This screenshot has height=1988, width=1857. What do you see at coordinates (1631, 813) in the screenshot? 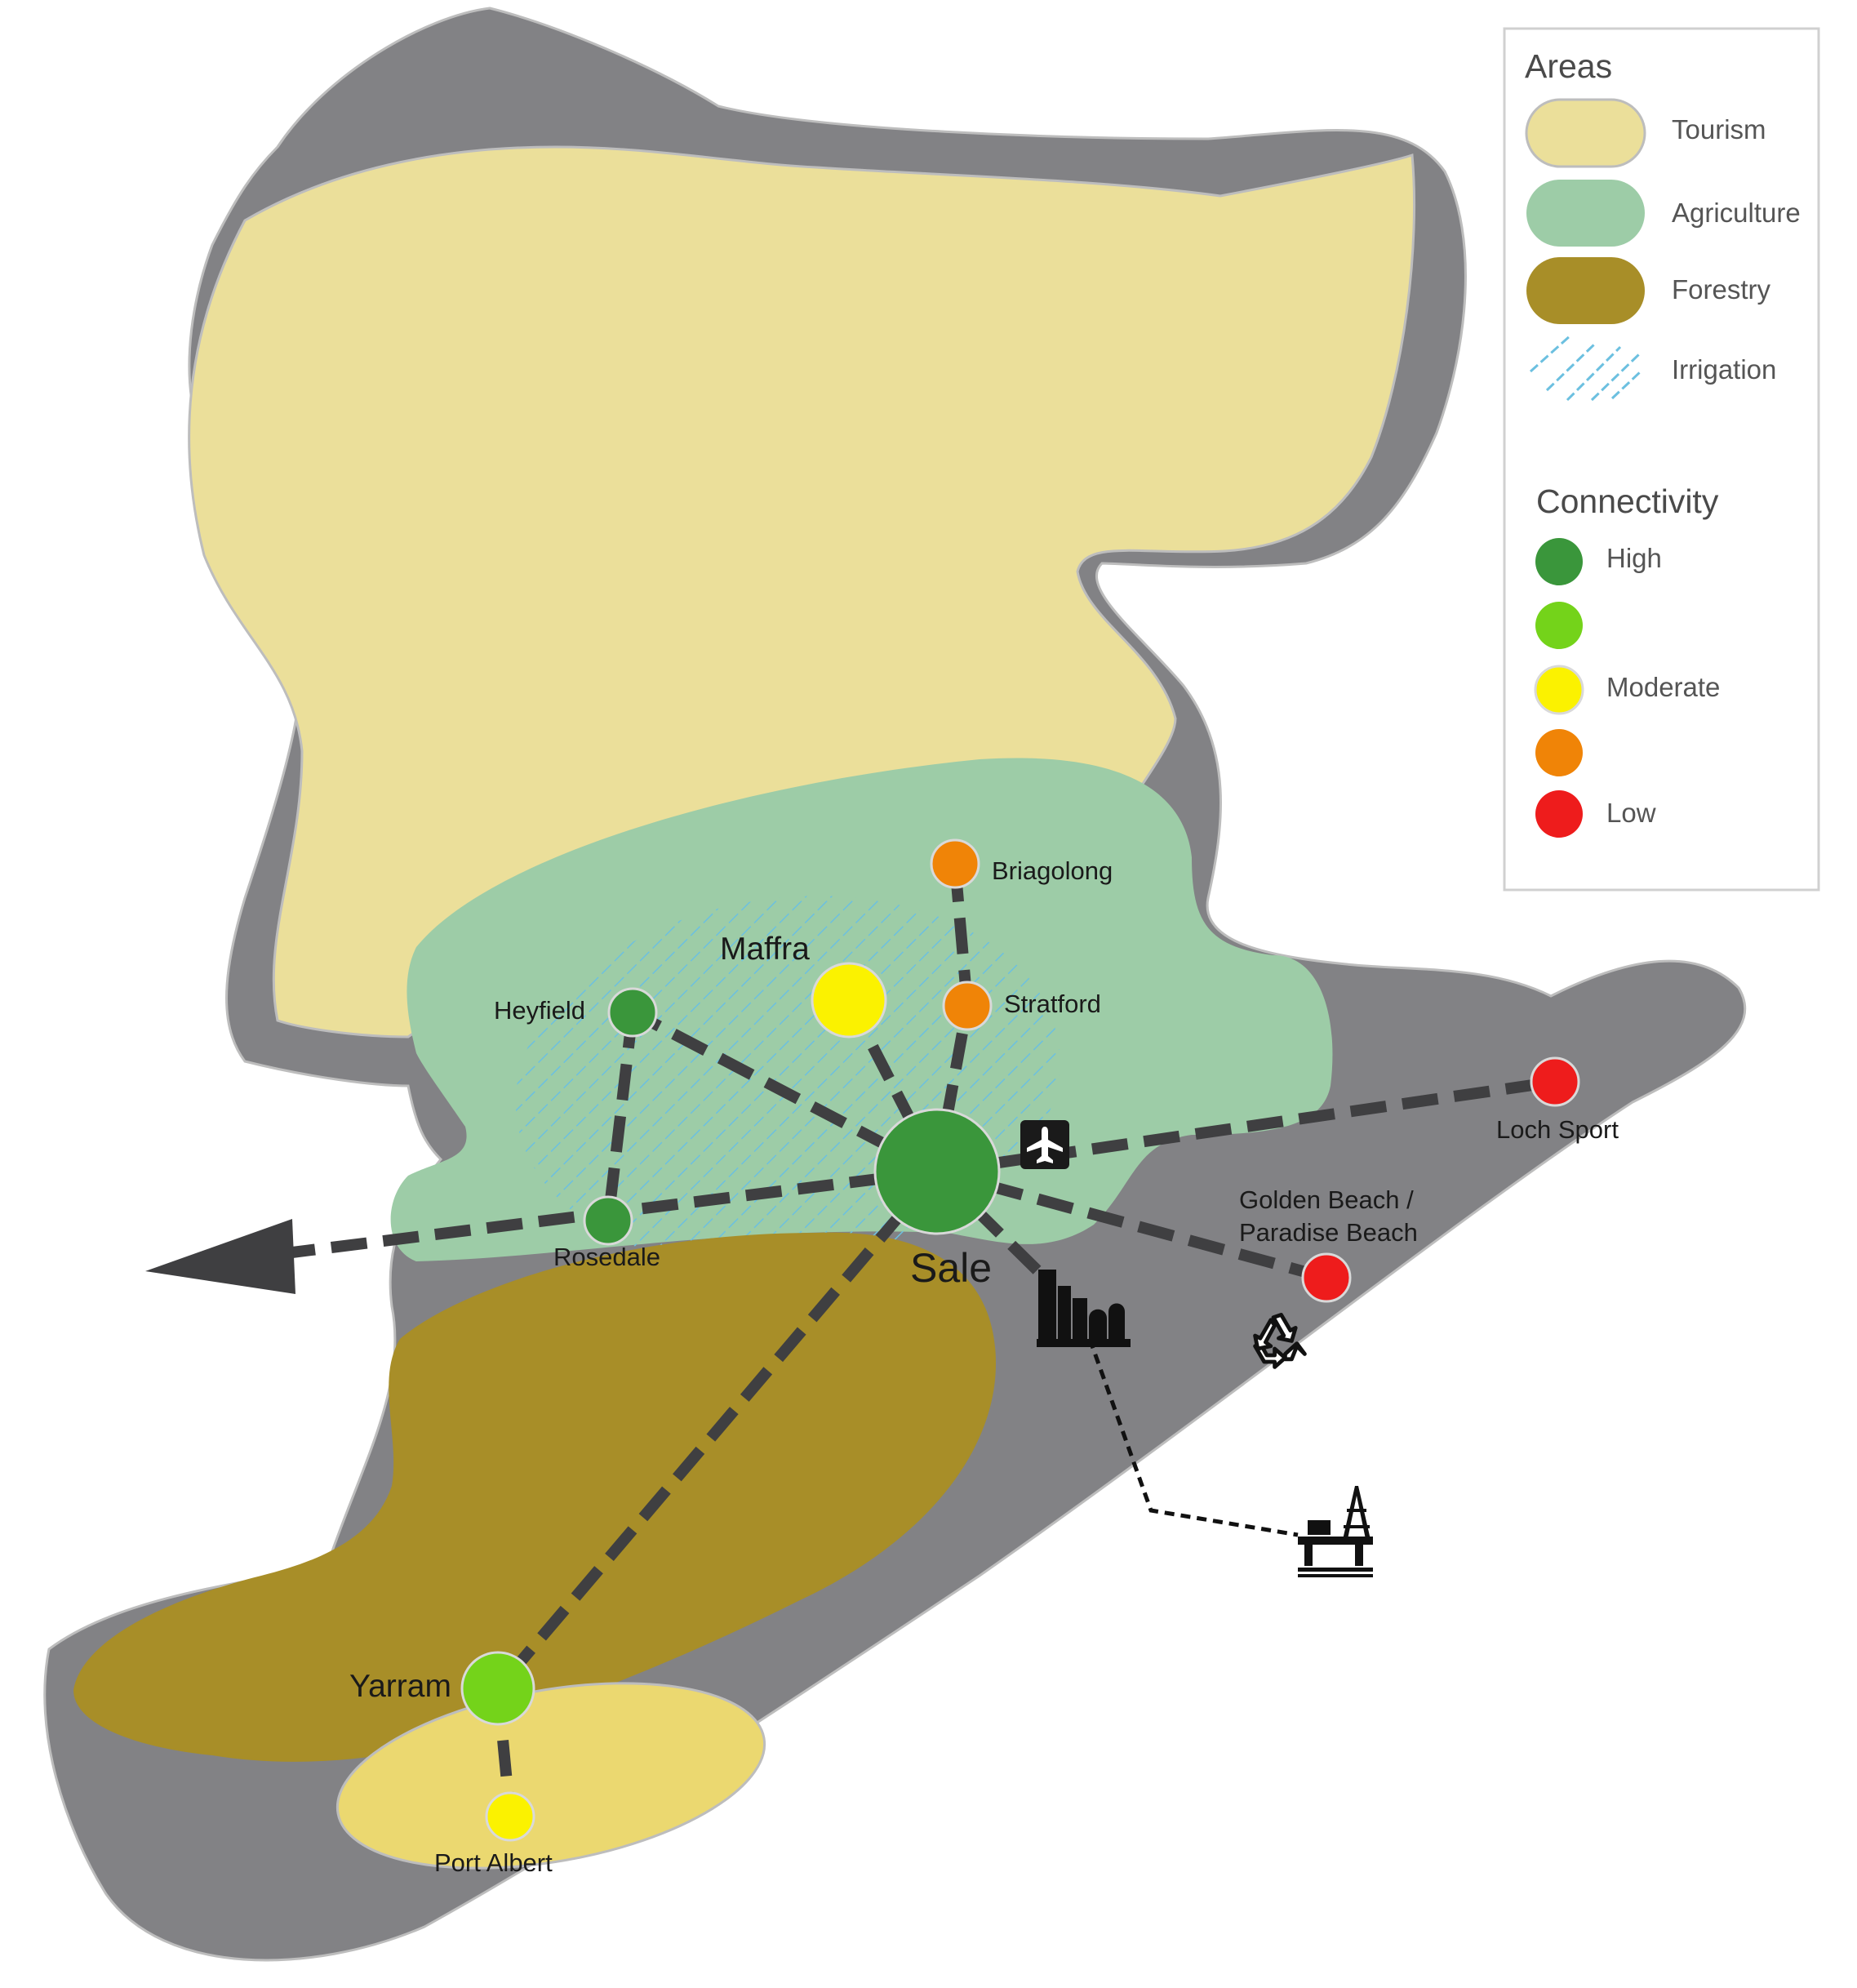
I see `legend-label-low: Low` at bounding box center [1631, 813].